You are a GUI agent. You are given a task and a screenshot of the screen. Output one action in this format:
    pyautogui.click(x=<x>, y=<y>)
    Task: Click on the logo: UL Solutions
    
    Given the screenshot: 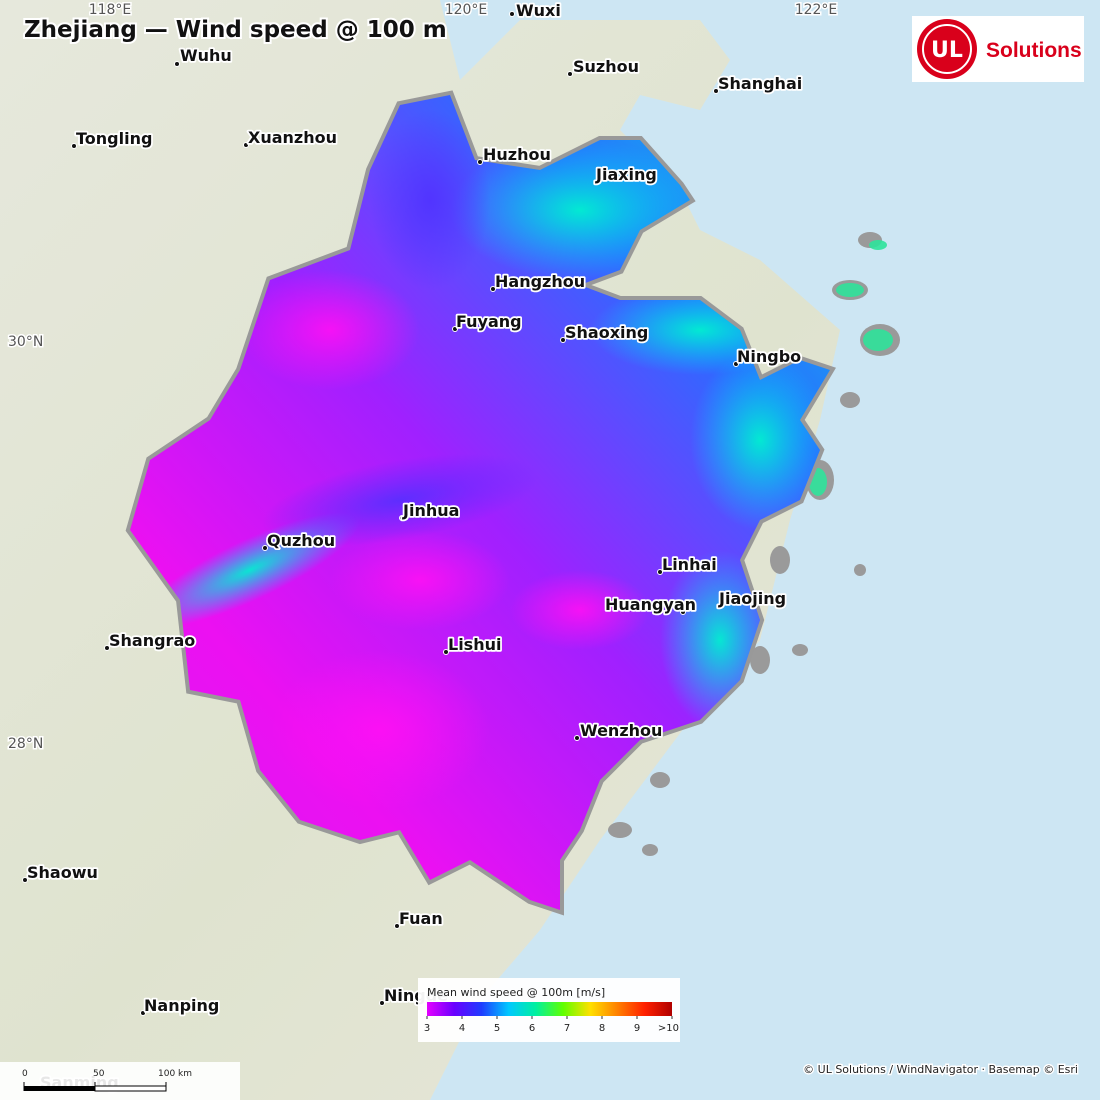 What is the action you would take?
    pyautogui.click(x=998, y=49)
    